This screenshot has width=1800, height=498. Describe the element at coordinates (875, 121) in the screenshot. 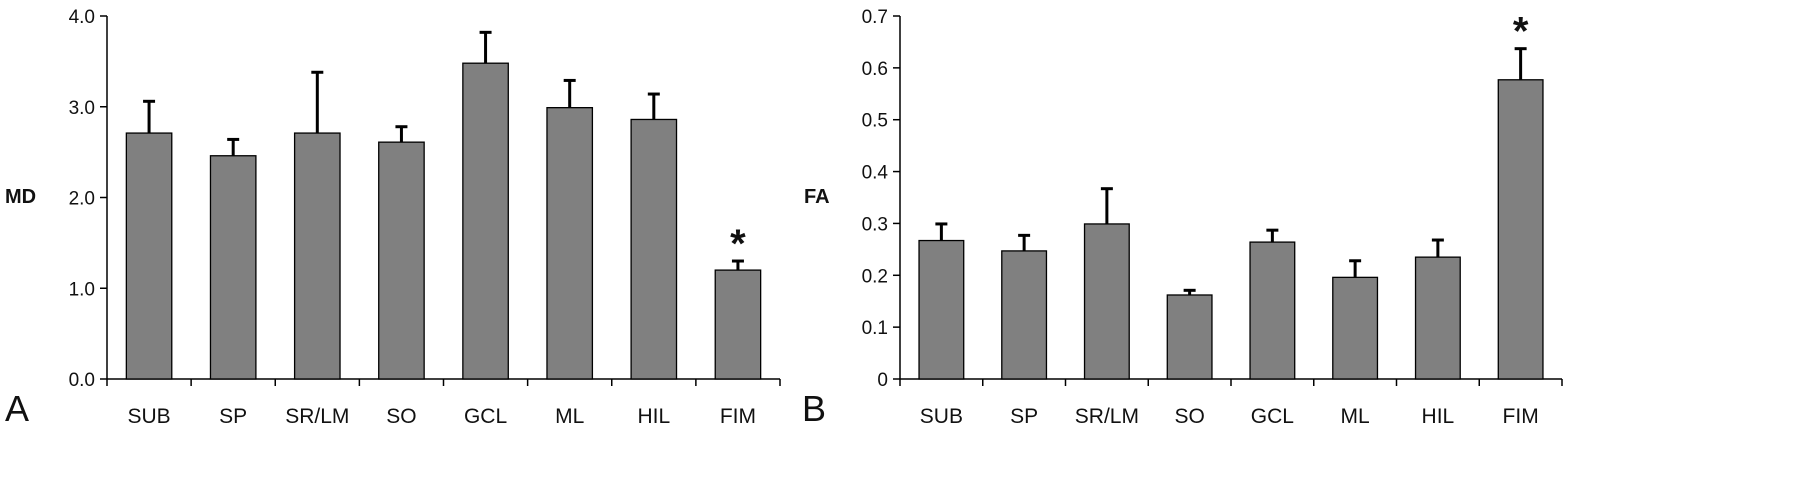

I see `y-tick-label: 0.5` at that location.